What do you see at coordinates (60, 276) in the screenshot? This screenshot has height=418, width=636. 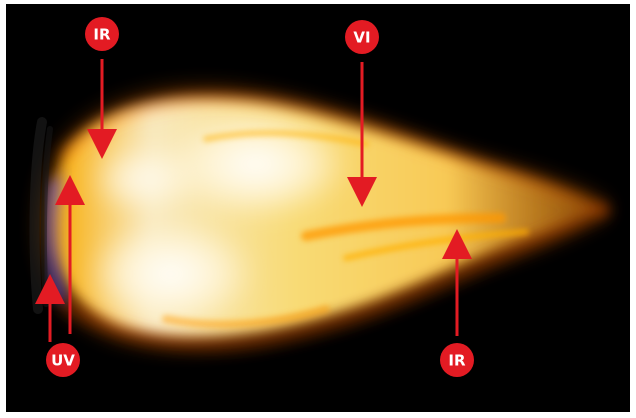 I see `uv-bottom-annotation: UV` at bounding box center [60, 276].